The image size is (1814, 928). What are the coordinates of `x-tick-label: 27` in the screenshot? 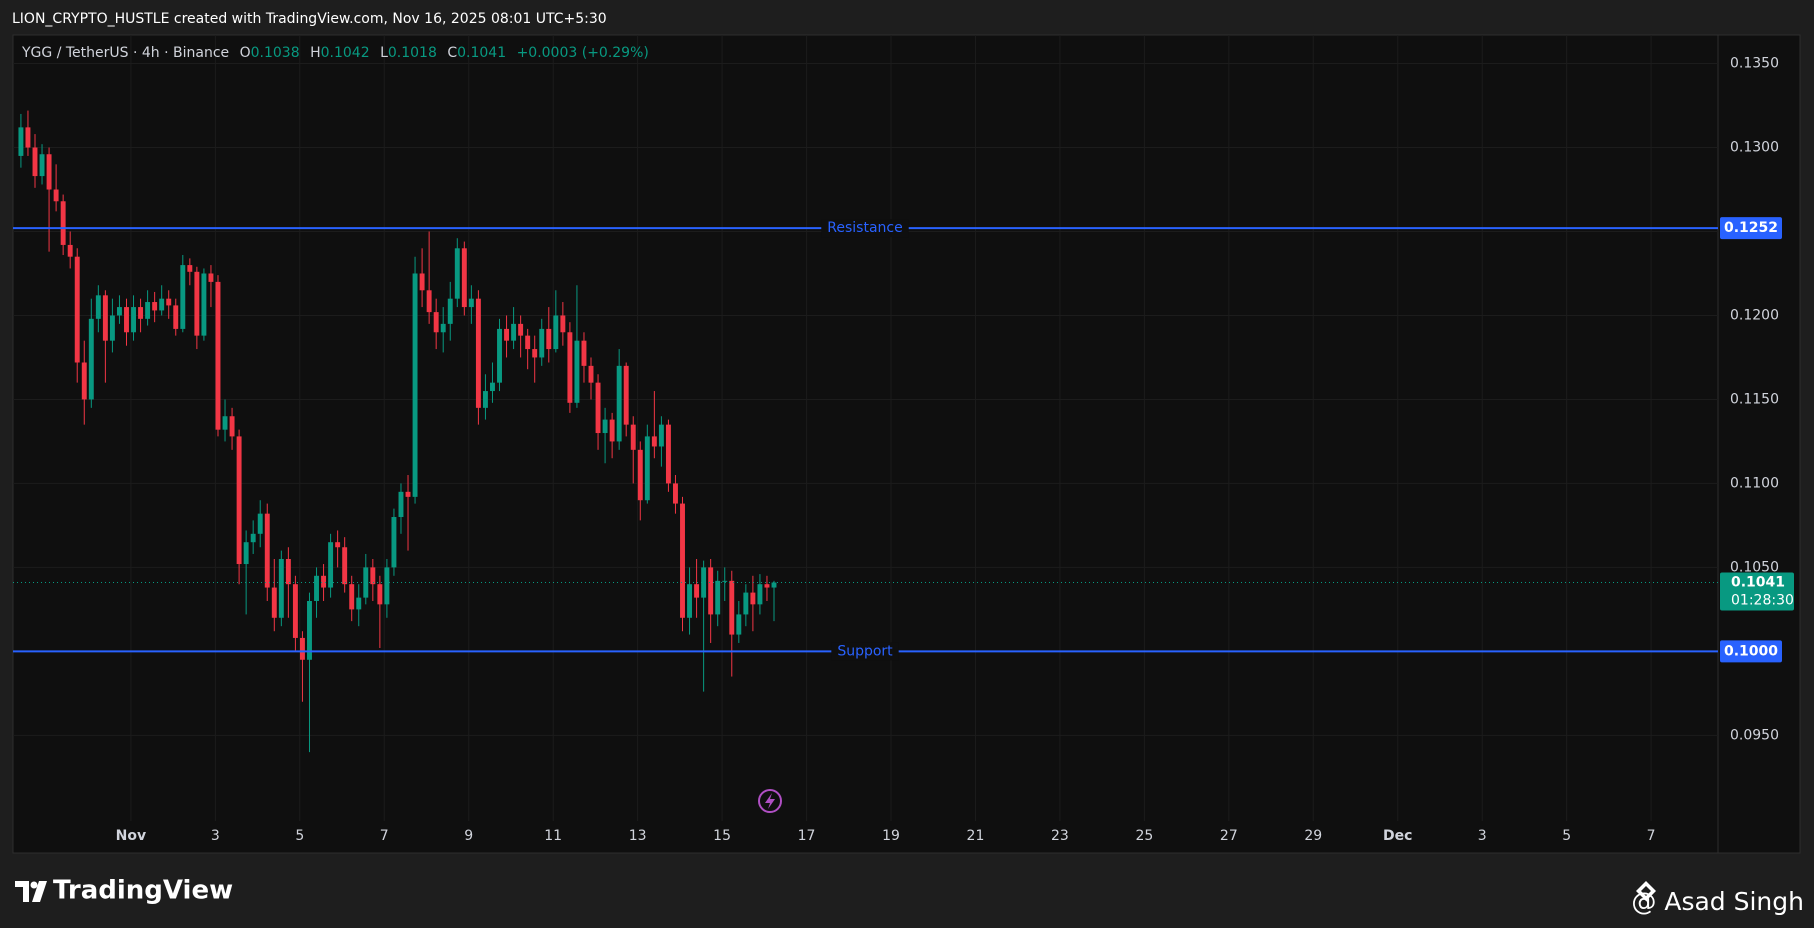 It's located at (1229, 836).